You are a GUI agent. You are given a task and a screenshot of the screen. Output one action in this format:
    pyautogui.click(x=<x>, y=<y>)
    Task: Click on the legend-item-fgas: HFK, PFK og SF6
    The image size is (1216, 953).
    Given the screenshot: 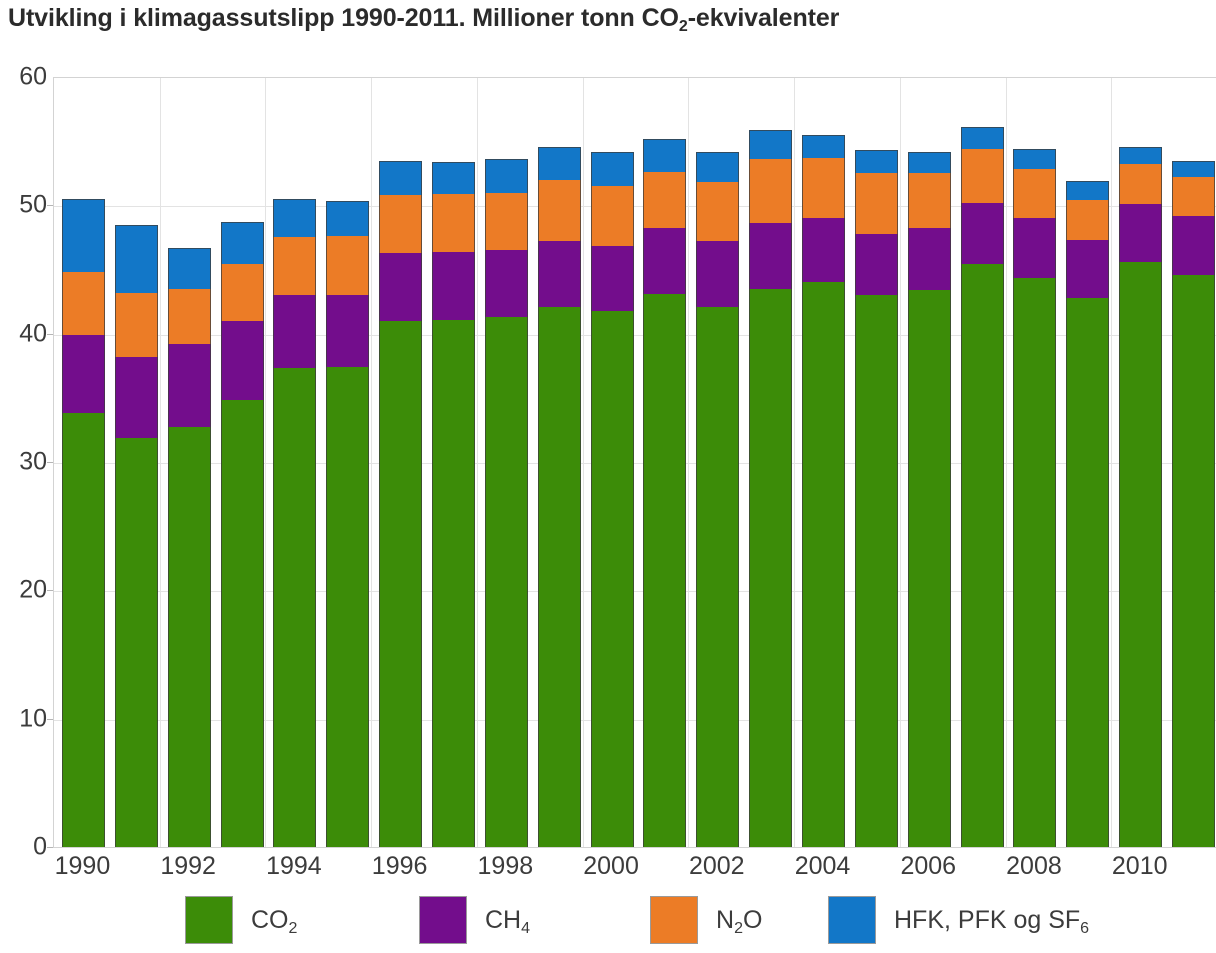 What is the action you would take?
    pyautogui.click(x=958, y=920)
    